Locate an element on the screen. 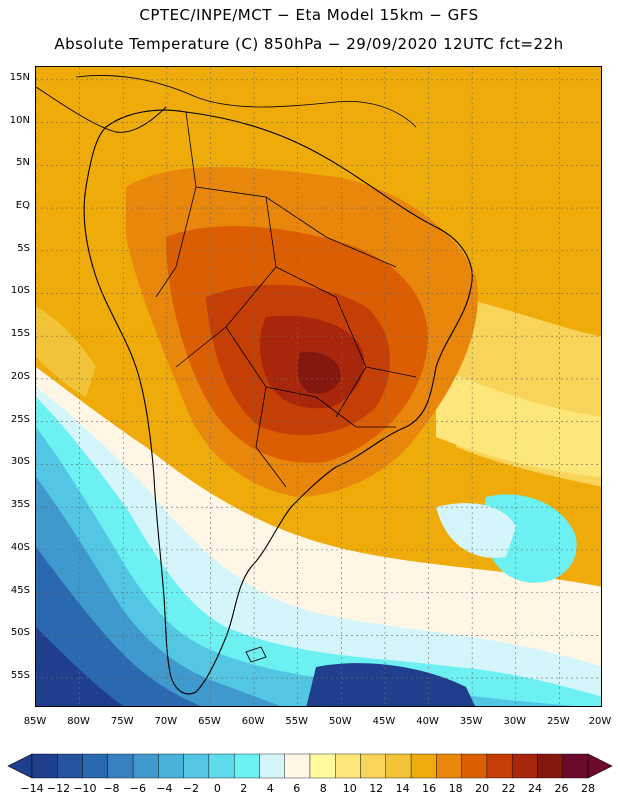 Image resolution: width=618 pixels, height=800 pixels. lon-tick-label: 45W is located at coordinates (384, 721).